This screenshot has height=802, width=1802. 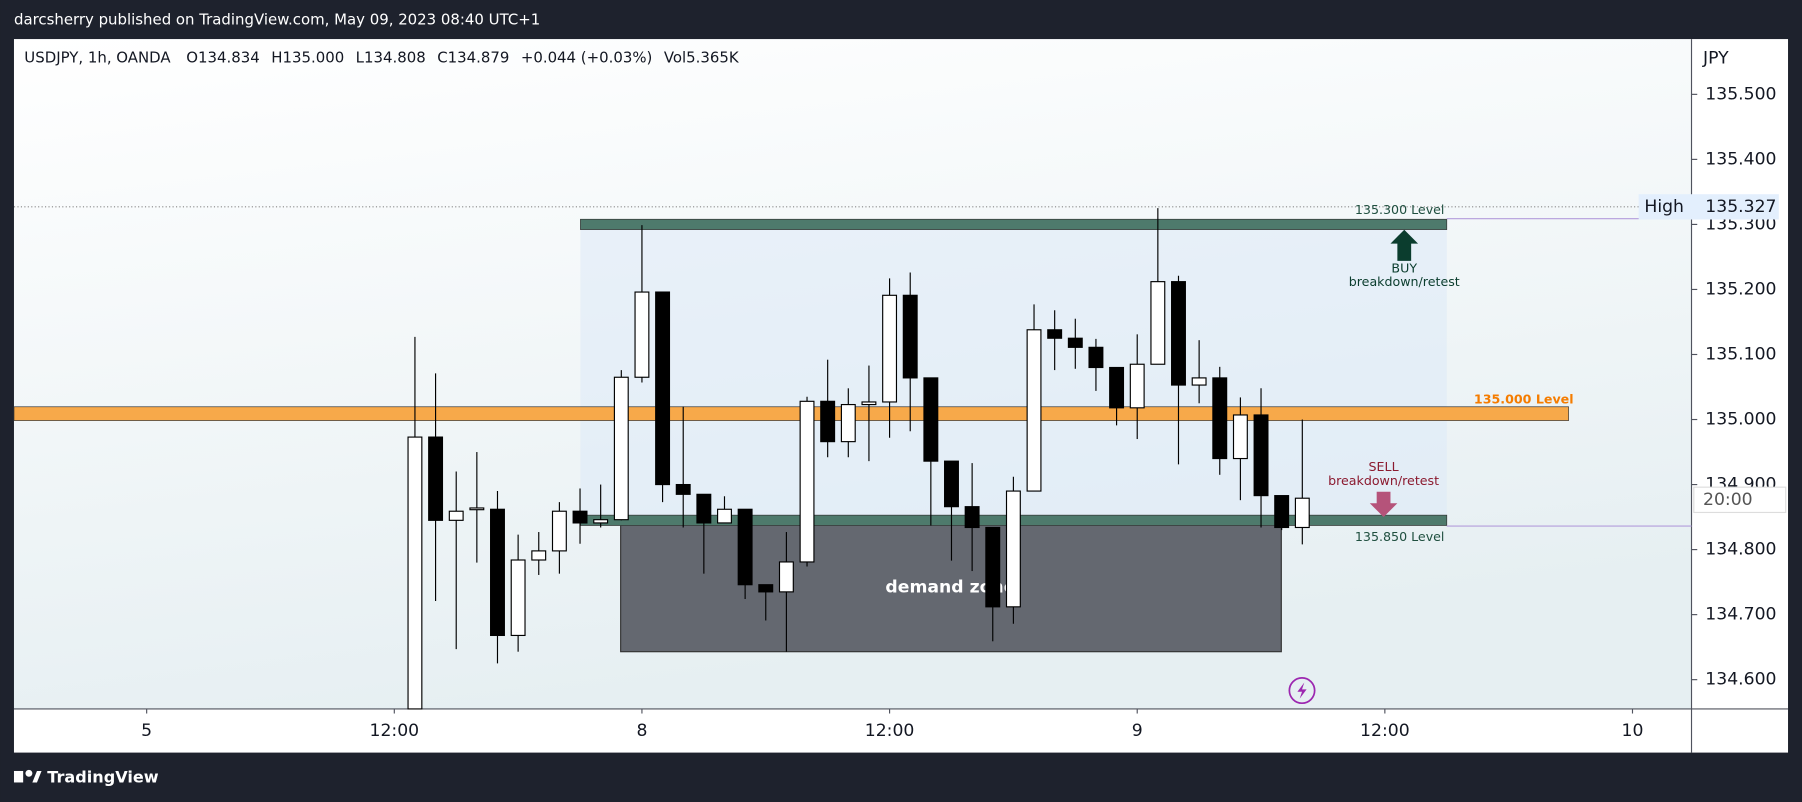 What do you see at coordinates (1740, 680) in the screenshot?
I see `y-tick-label: 134.600` at bounding box center [1740, 680].